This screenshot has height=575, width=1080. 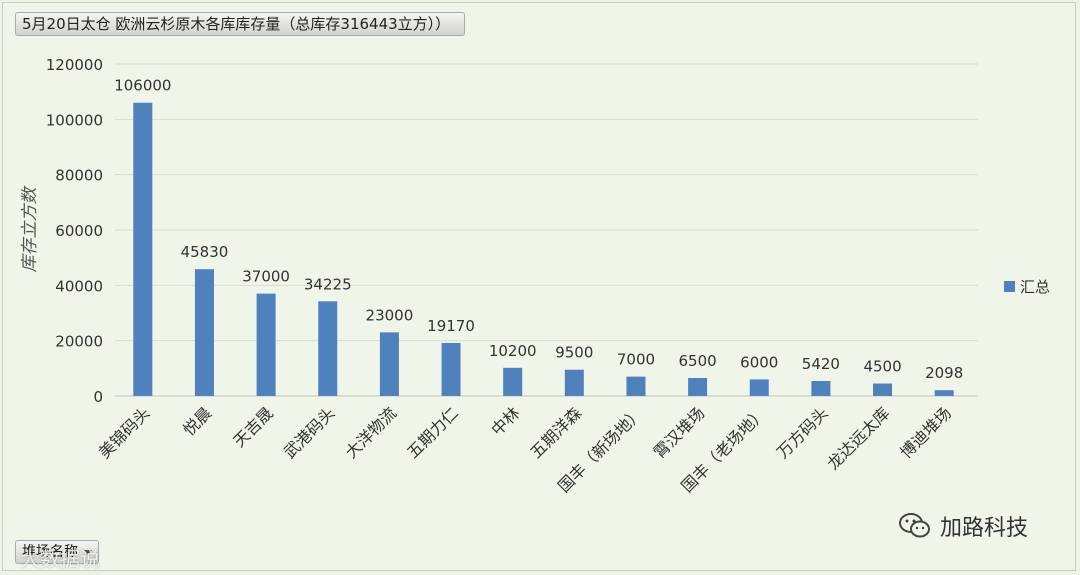 I want to click on x-tick-label: 武港码头, so click(x=309, y=432).